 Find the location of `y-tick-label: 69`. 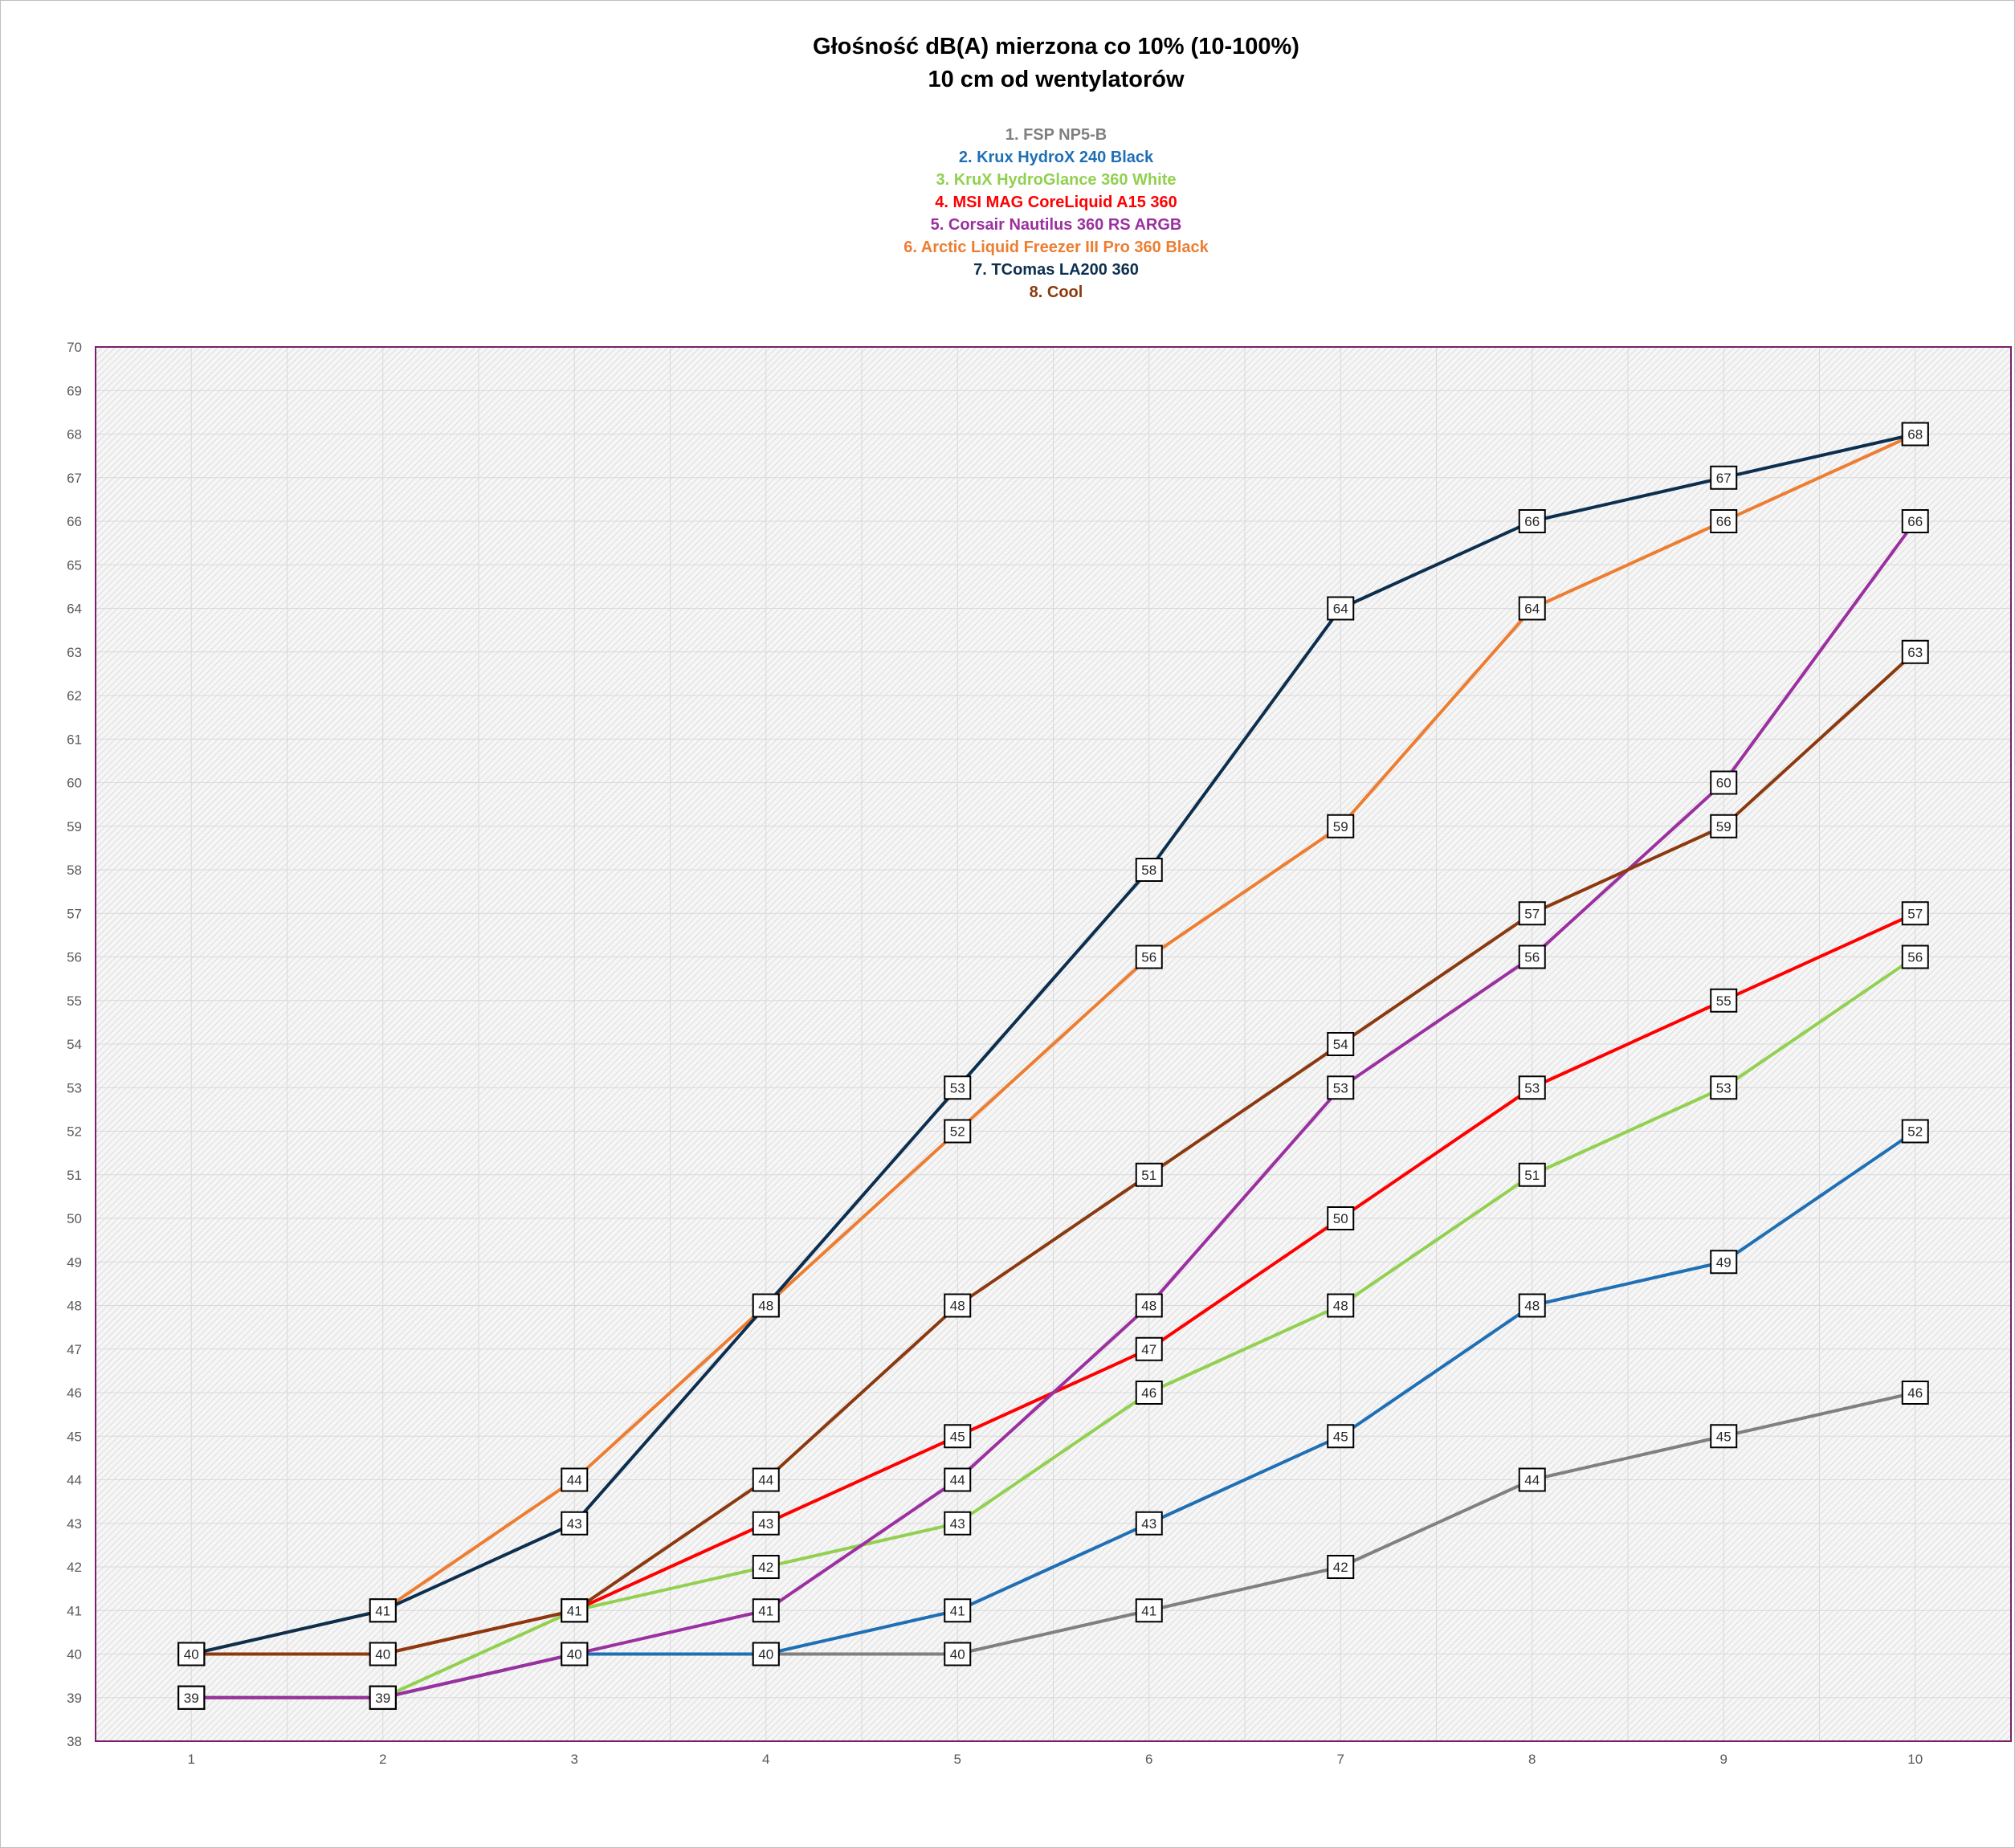

y-tick-label: 69 is located at coordinates (74, 390).